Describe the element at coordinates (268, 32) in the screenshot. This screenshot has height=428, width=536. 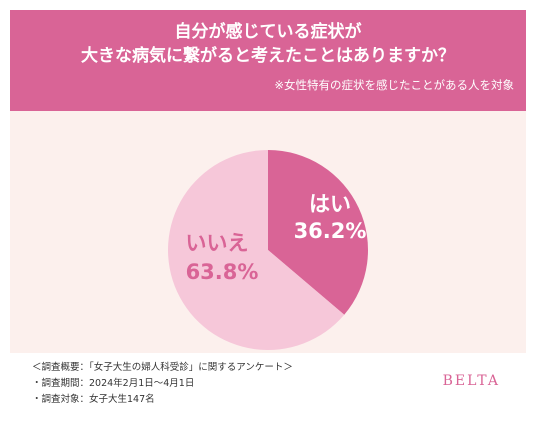
I see `title-line-1: 自分が感じている症状が` at that location.